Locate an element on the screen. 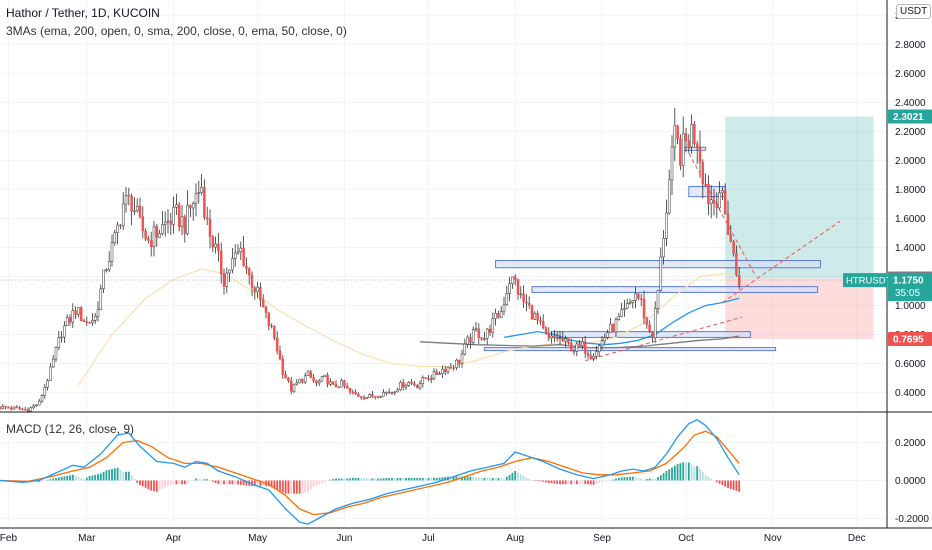 This screenshot has width=932, height=550. trendline is located at coordinates (722, 214).